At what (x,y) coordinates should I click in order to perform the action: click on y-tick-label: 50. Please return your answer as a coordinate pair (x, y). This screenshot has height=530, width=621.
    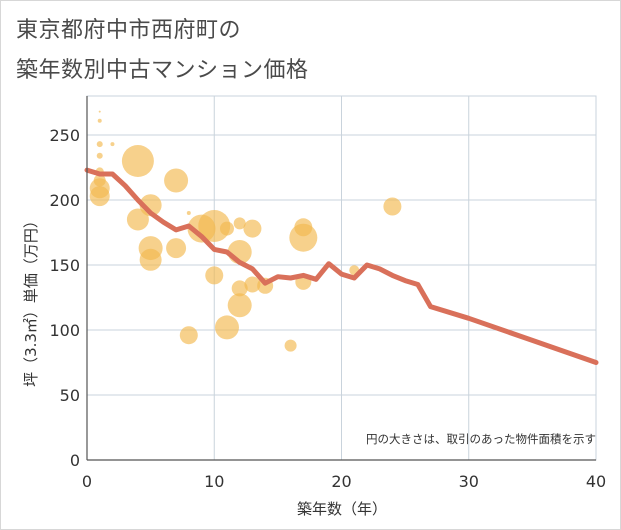
    Looking at the image, I should click on (70, 395).